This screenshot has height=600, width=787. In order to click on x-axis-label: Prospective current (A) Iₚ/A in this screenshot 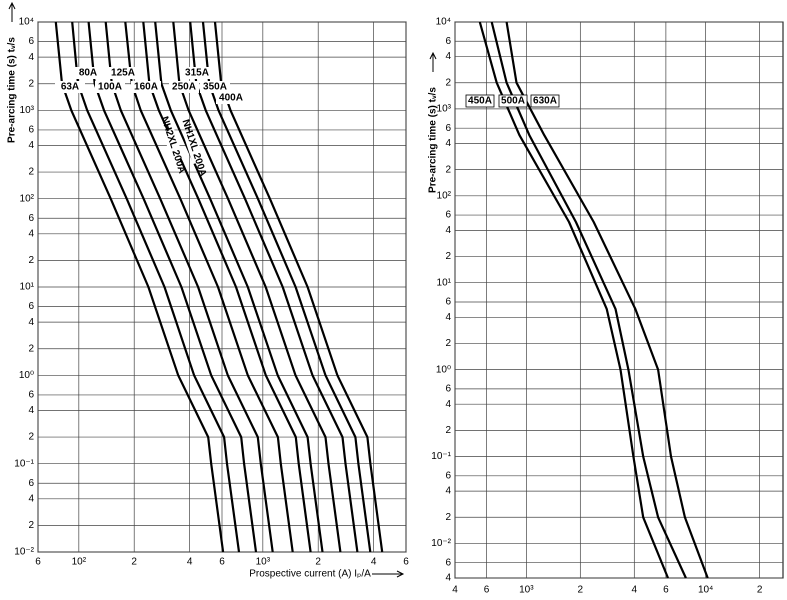, I will do `click(310, 574)`.